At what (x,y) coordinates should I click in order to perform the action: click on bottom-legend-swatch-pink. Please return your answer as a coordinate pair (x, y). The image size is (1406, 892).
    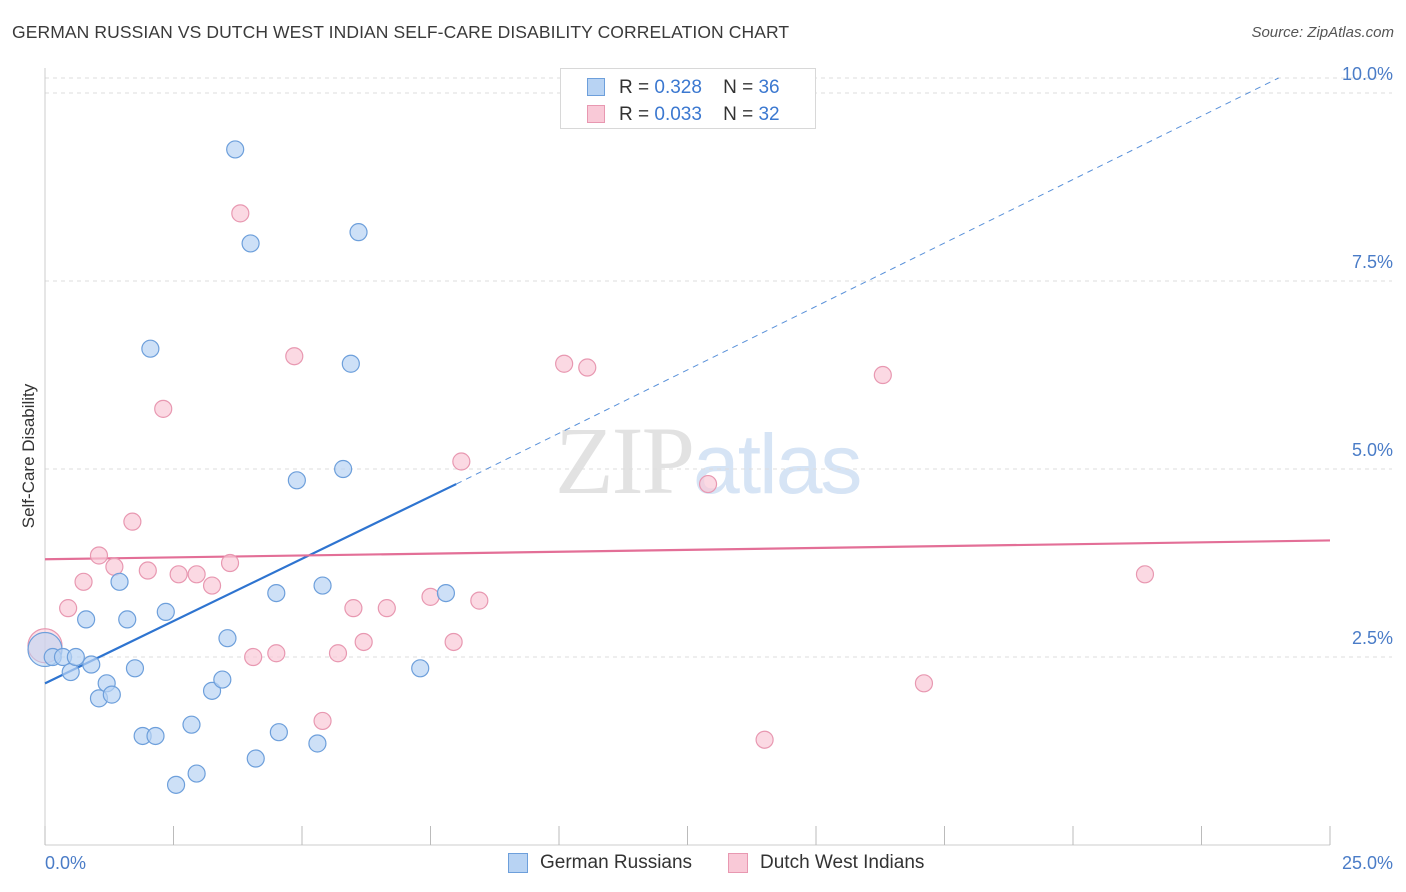
    Looking at the image, I should click on (738, 863).